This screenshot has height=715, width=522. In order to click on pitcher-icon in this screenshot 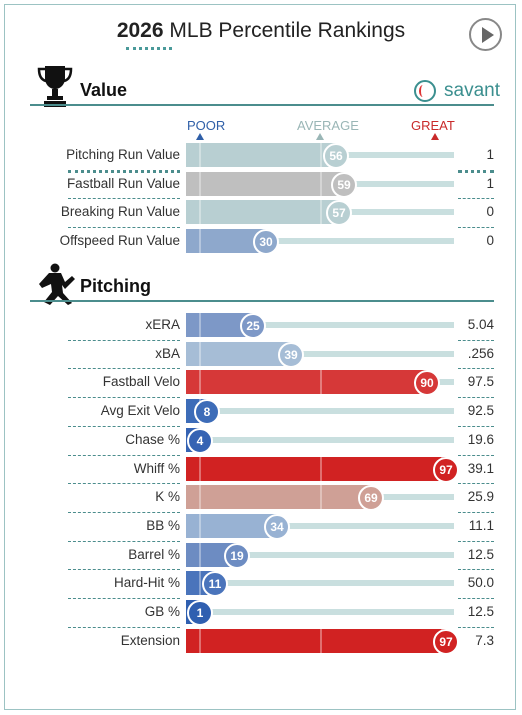, I will do `click(55, 284)`.